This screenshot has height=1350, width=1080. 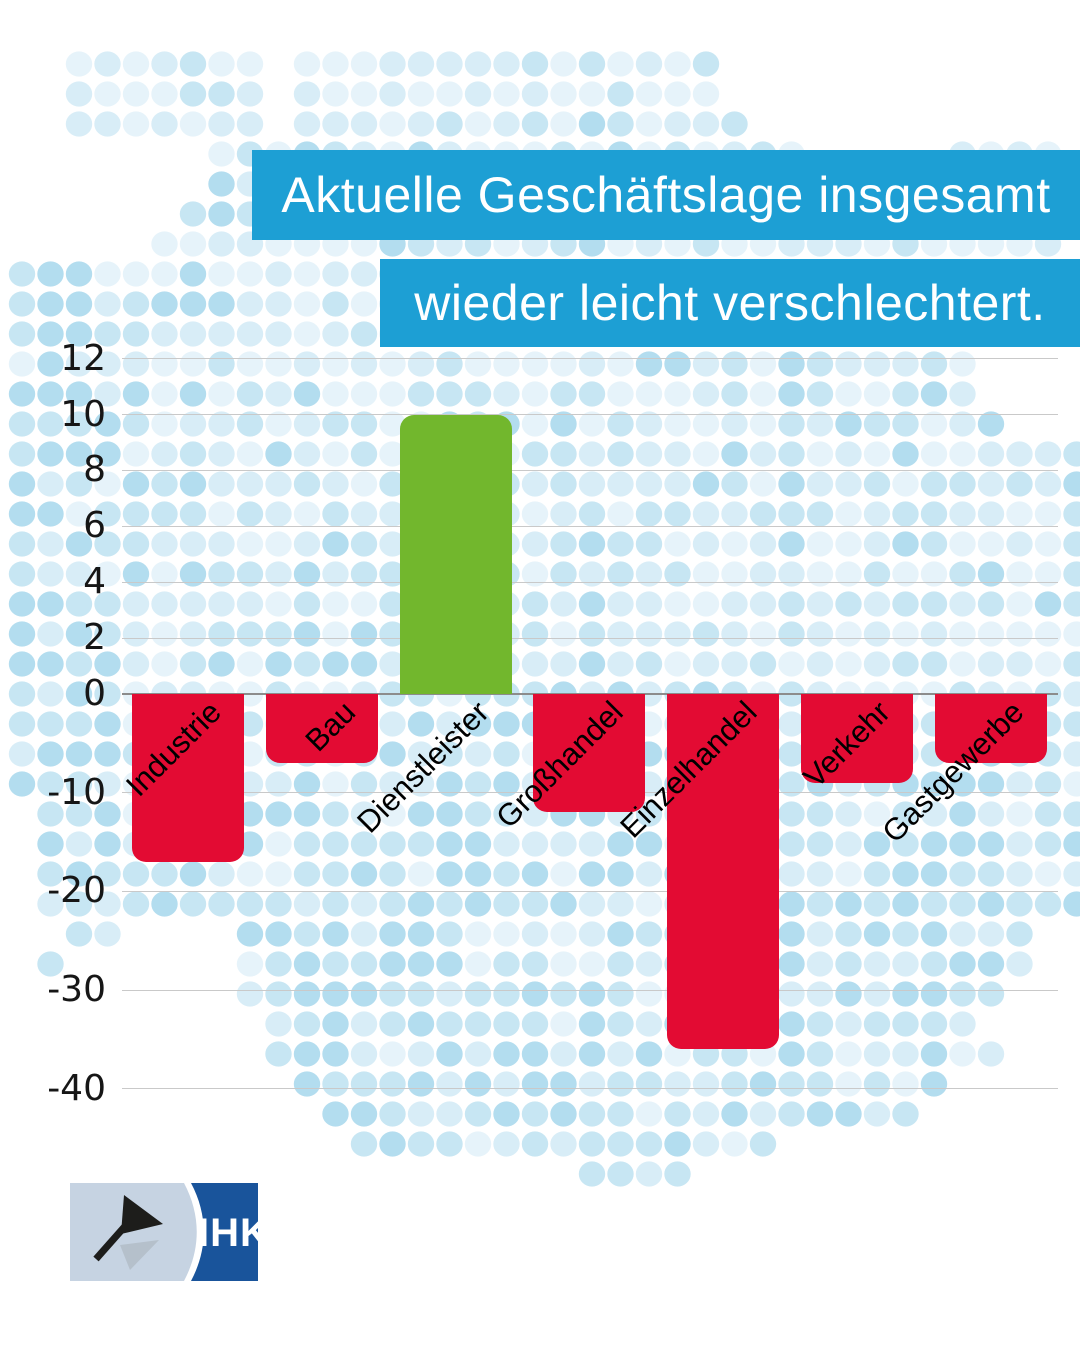 I want to click on bar-Industrie, so click(x=188, y=778).